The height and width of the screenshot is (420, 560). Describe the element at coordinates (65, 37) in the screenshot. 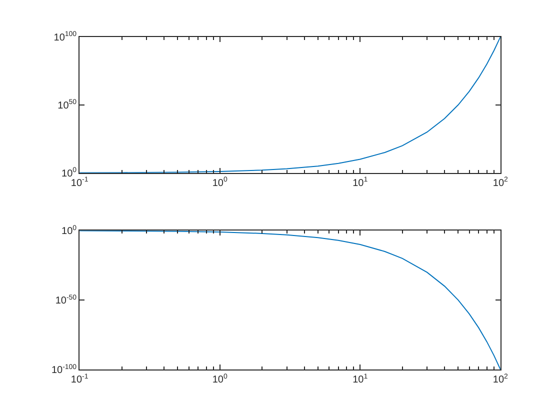

I see `y-tick-label: 10$^{100}$` at that location.